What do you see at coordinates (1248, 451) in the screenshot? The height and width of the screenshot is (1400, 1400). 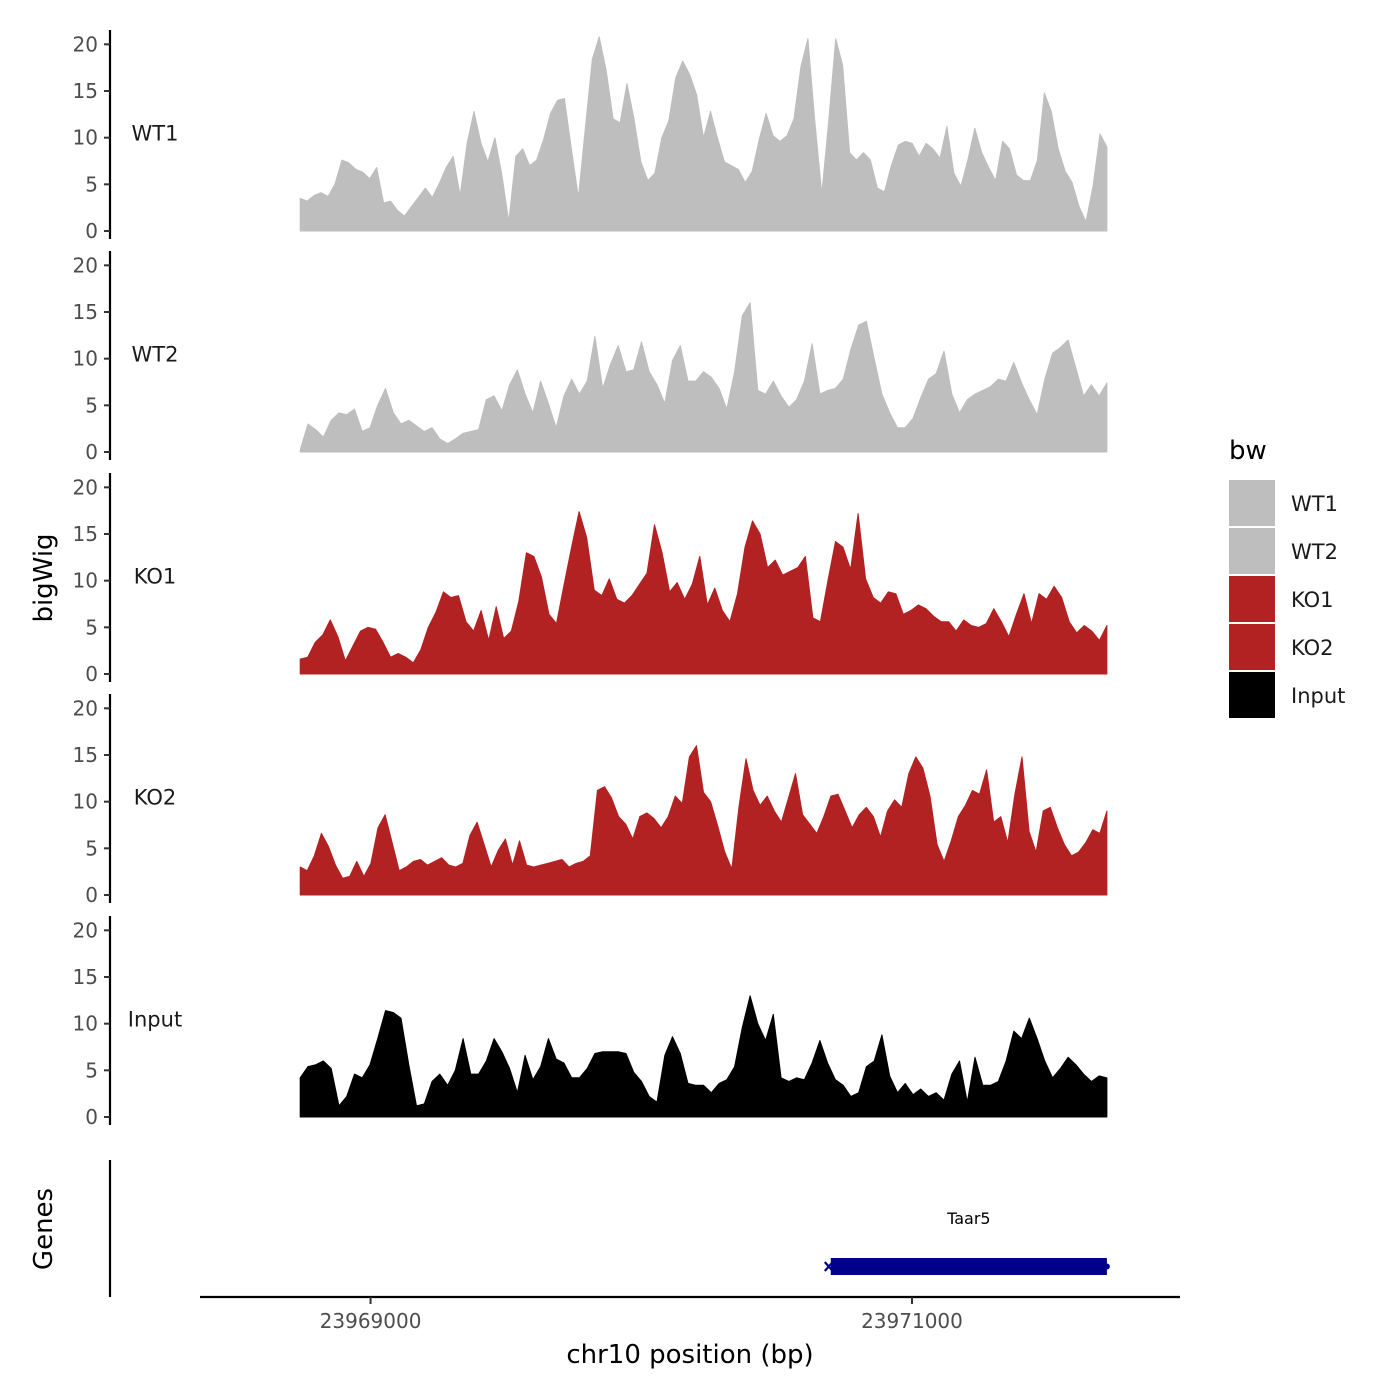 I see `legend-title: bw` at bounding box center [1248, 451].